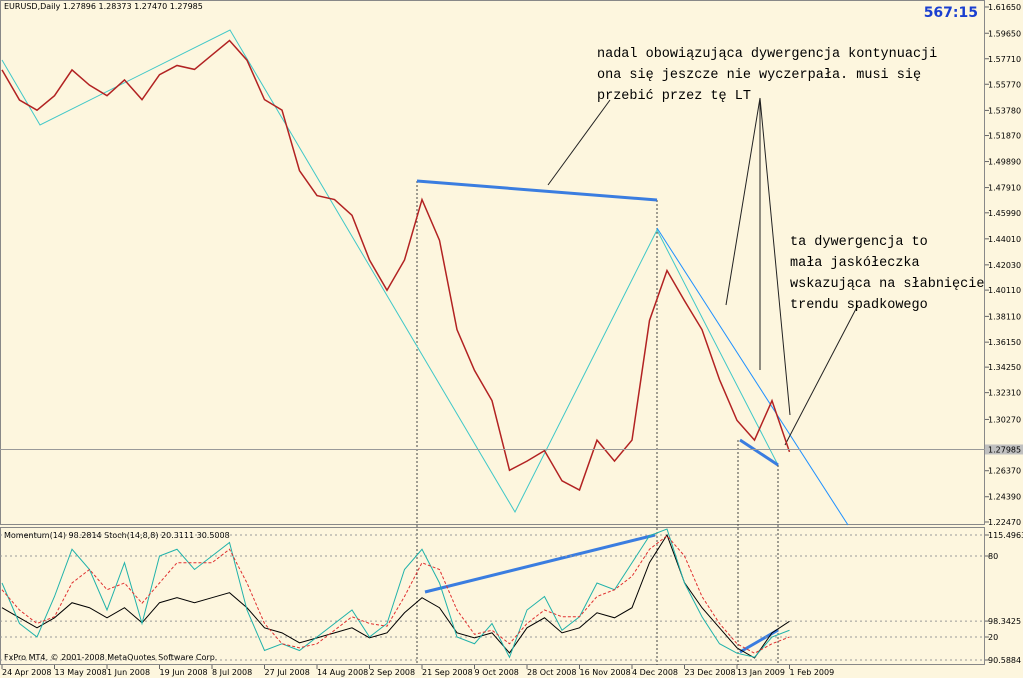  I want to click on x-tick-label: 8 Jul 2008, so click(232, 672).